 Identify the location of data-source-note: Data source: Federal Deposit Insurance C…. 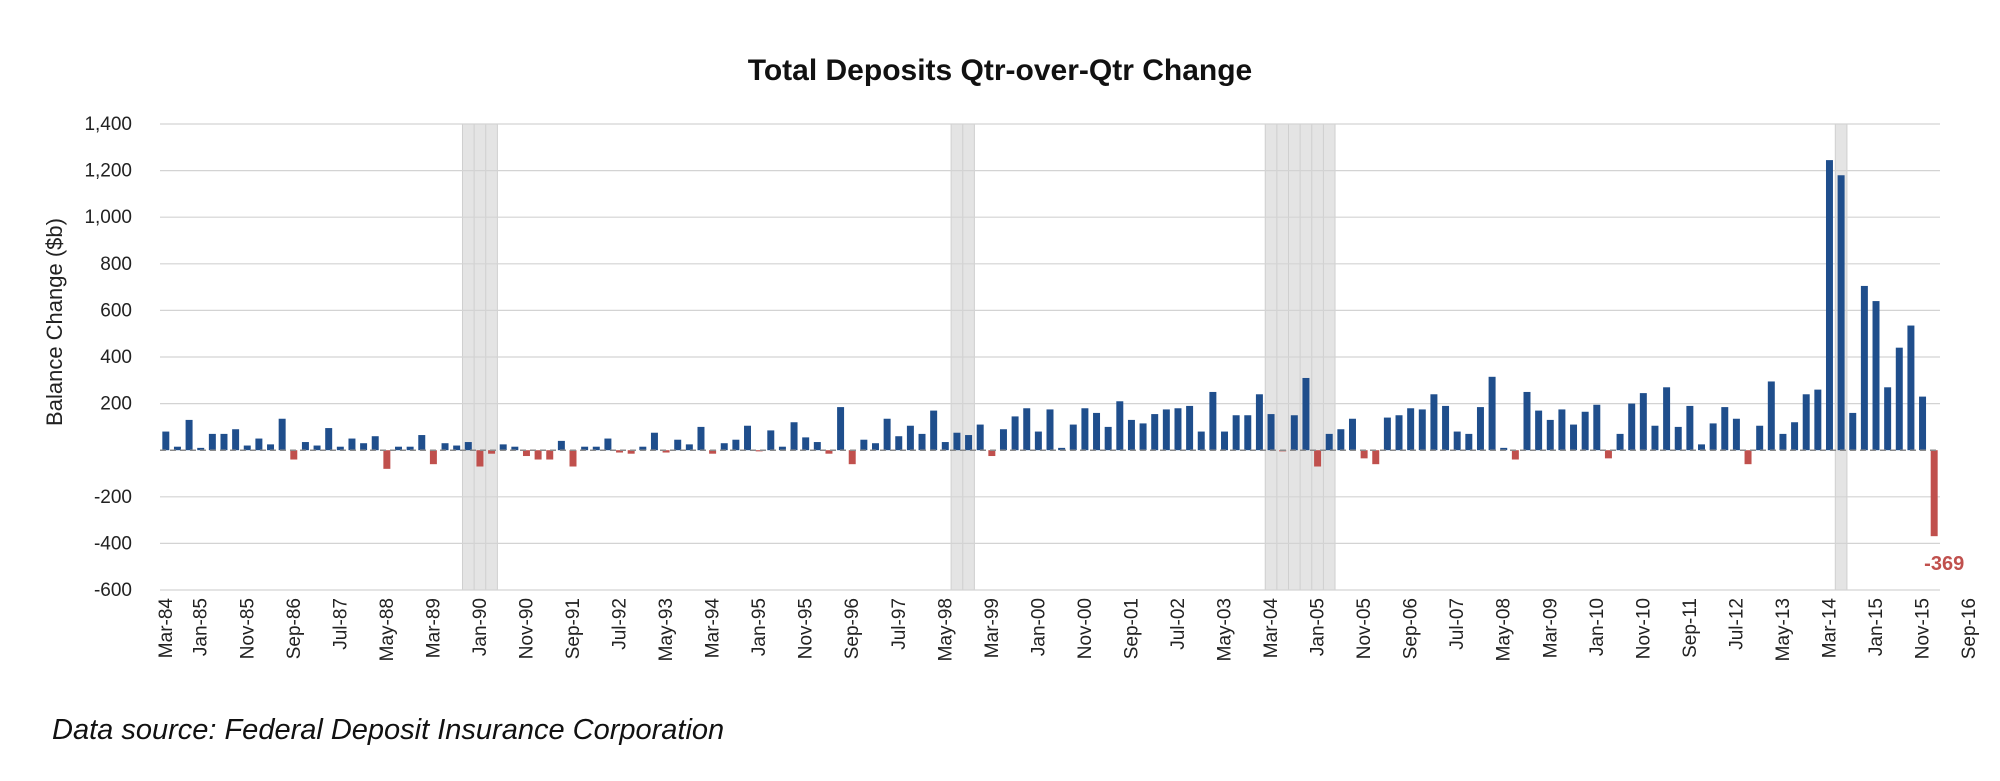
(388, 730).